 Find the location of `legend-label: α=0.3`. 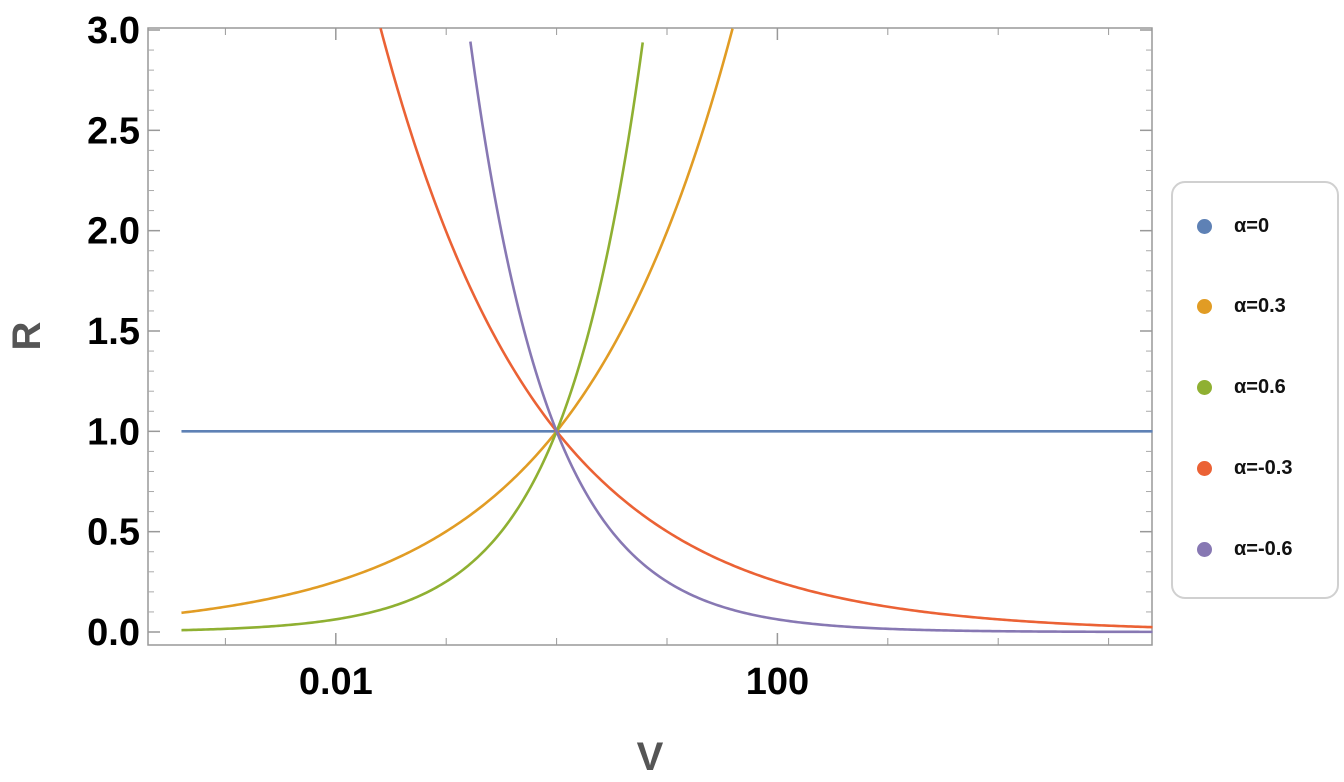

legend-label: α=0.3 is located at coordinates (1260, 305).